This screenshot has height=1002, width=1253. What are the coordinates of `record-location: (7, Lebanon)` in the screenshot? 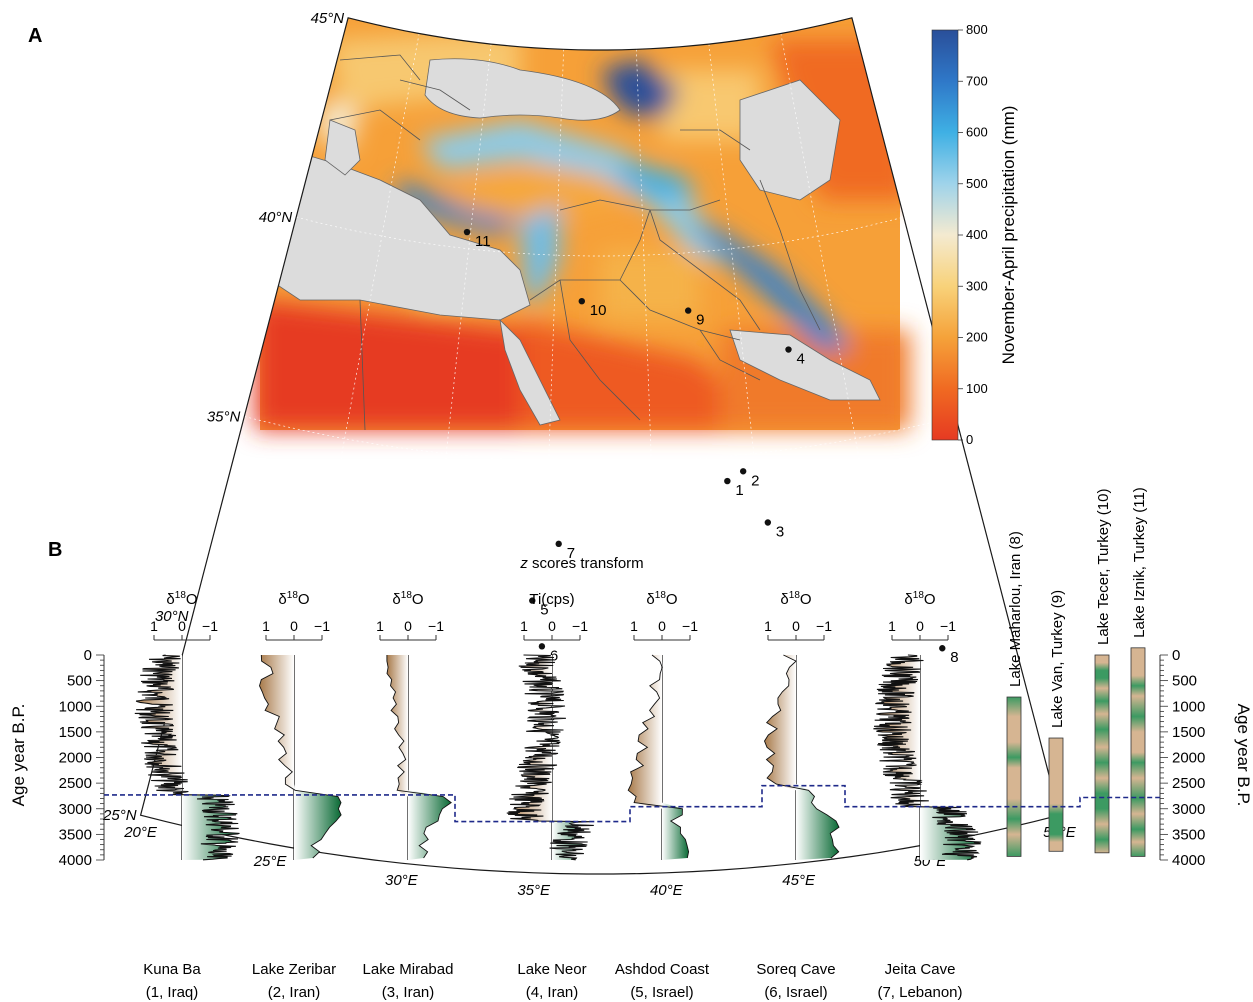 It's located at (919, 992).